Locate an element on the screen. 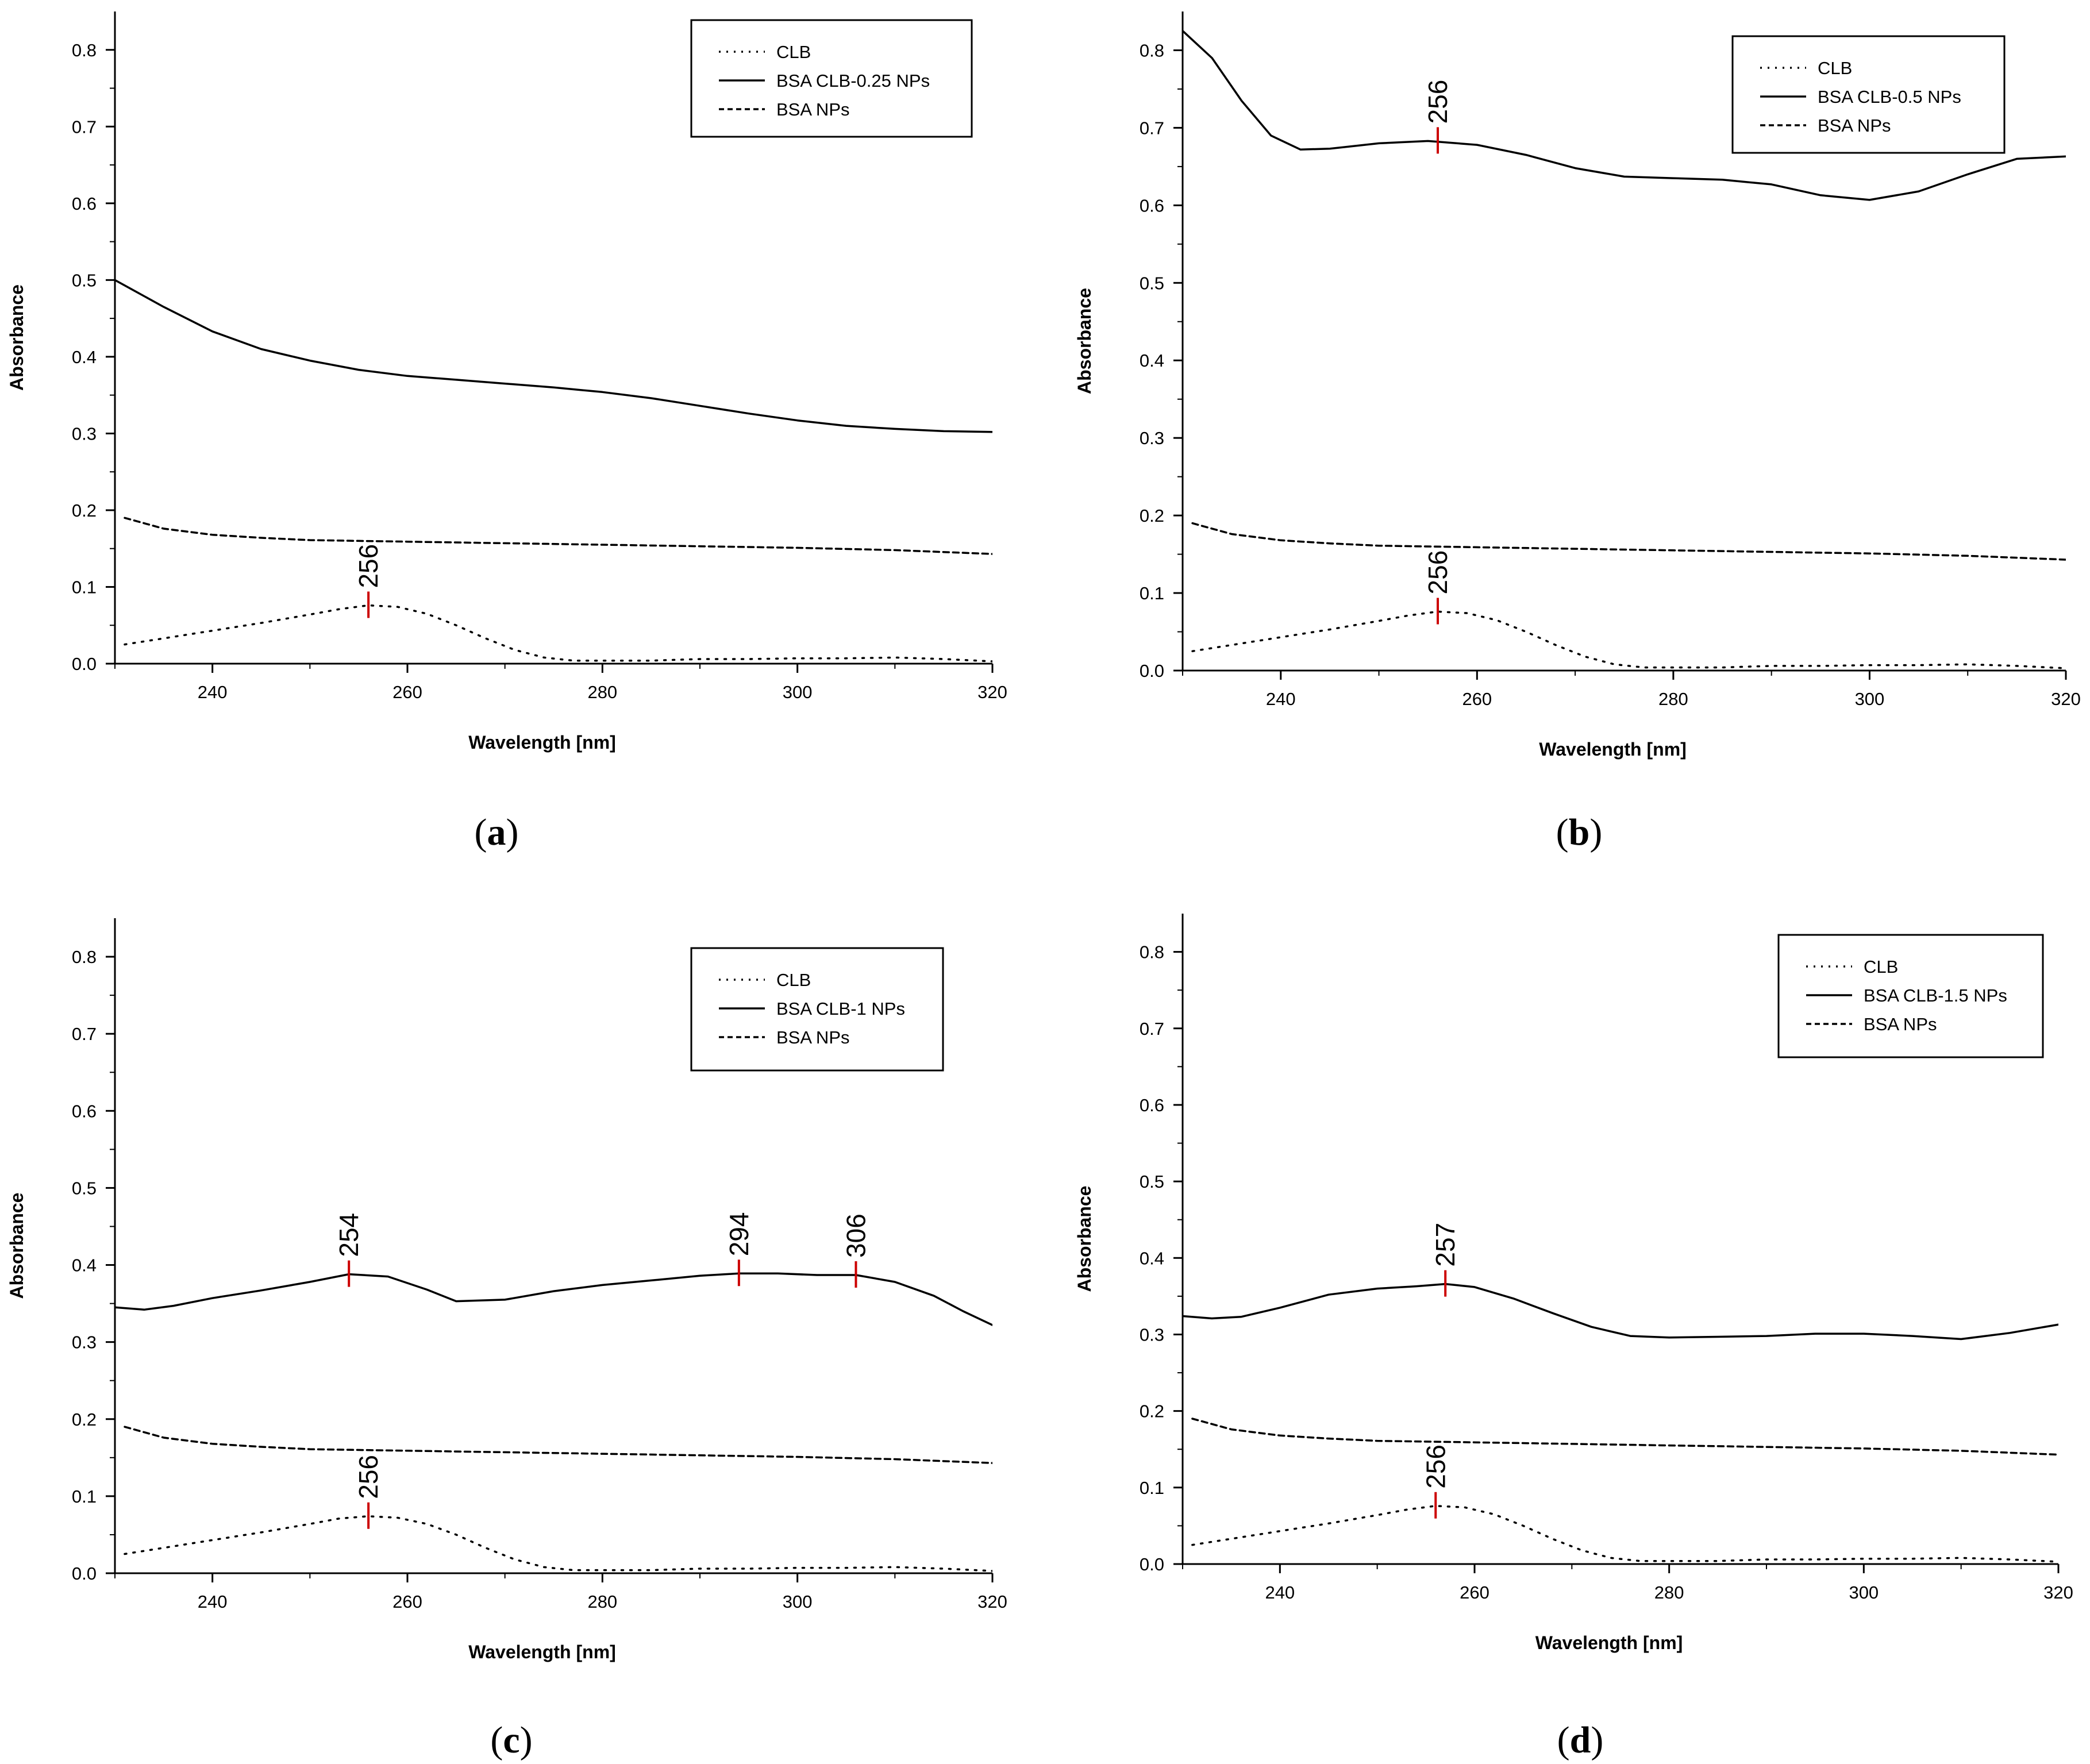  panel-caption: (b) is located at coordinates (1579, 832).